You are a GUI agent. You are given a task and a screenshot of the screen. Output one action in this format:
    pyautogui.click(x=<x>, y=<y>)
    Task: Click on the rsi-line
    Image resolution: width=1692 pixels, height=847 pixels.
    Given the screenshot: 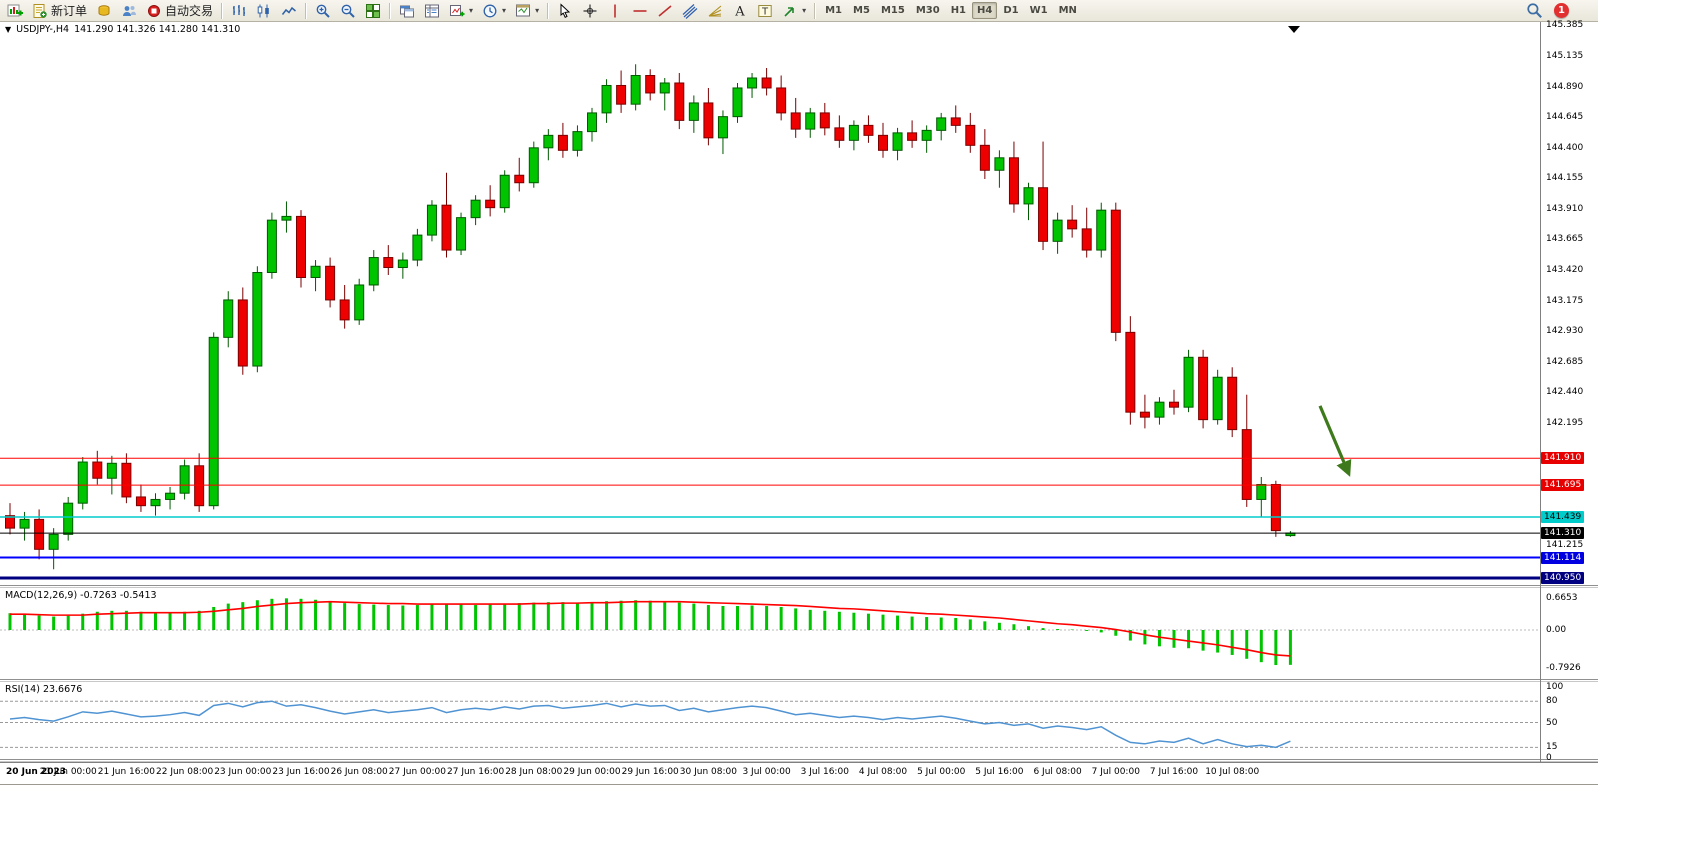 What is the action you would take?
    pyautogui.click(x=650, y=724)
    